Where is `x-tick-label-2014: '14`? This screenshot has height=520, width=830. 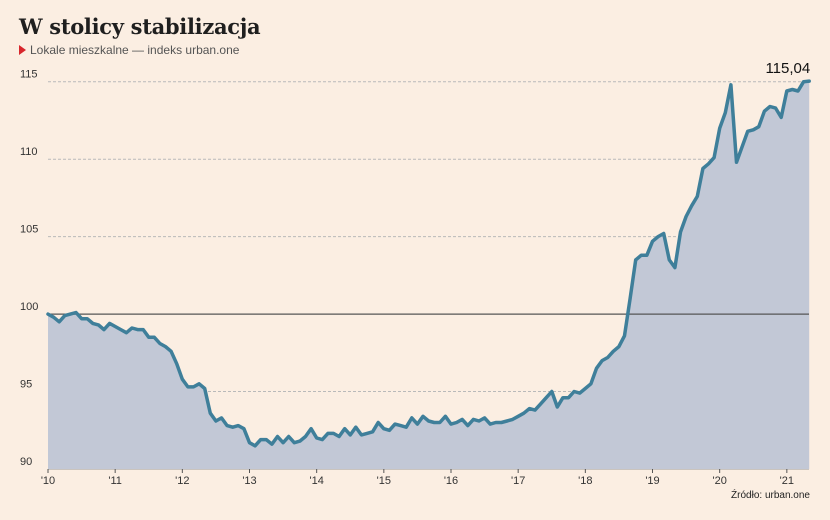 x-tick-label-2014: '14 is located at coordinates (316, 481).